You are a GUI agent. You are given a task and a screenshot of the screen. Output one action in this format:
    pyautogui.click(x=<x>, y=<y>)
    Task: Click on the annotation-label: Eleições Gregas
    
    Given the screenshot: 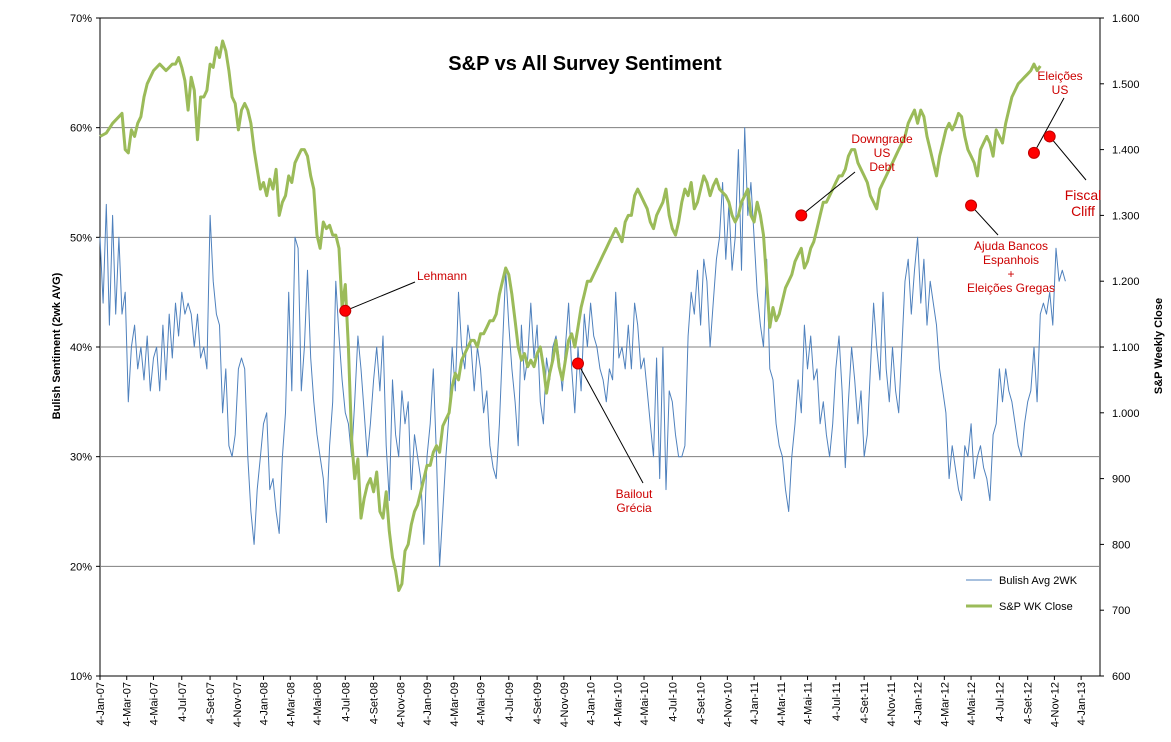 What is the action you would take?
    pyautogui.click(x=1011, y=288)
    